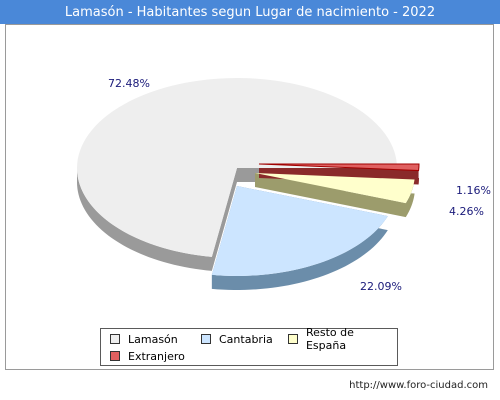  Describe the element at coordinates (335, 188) in the screenshot. I see `pie-slice-resto-de-espana` at that location.